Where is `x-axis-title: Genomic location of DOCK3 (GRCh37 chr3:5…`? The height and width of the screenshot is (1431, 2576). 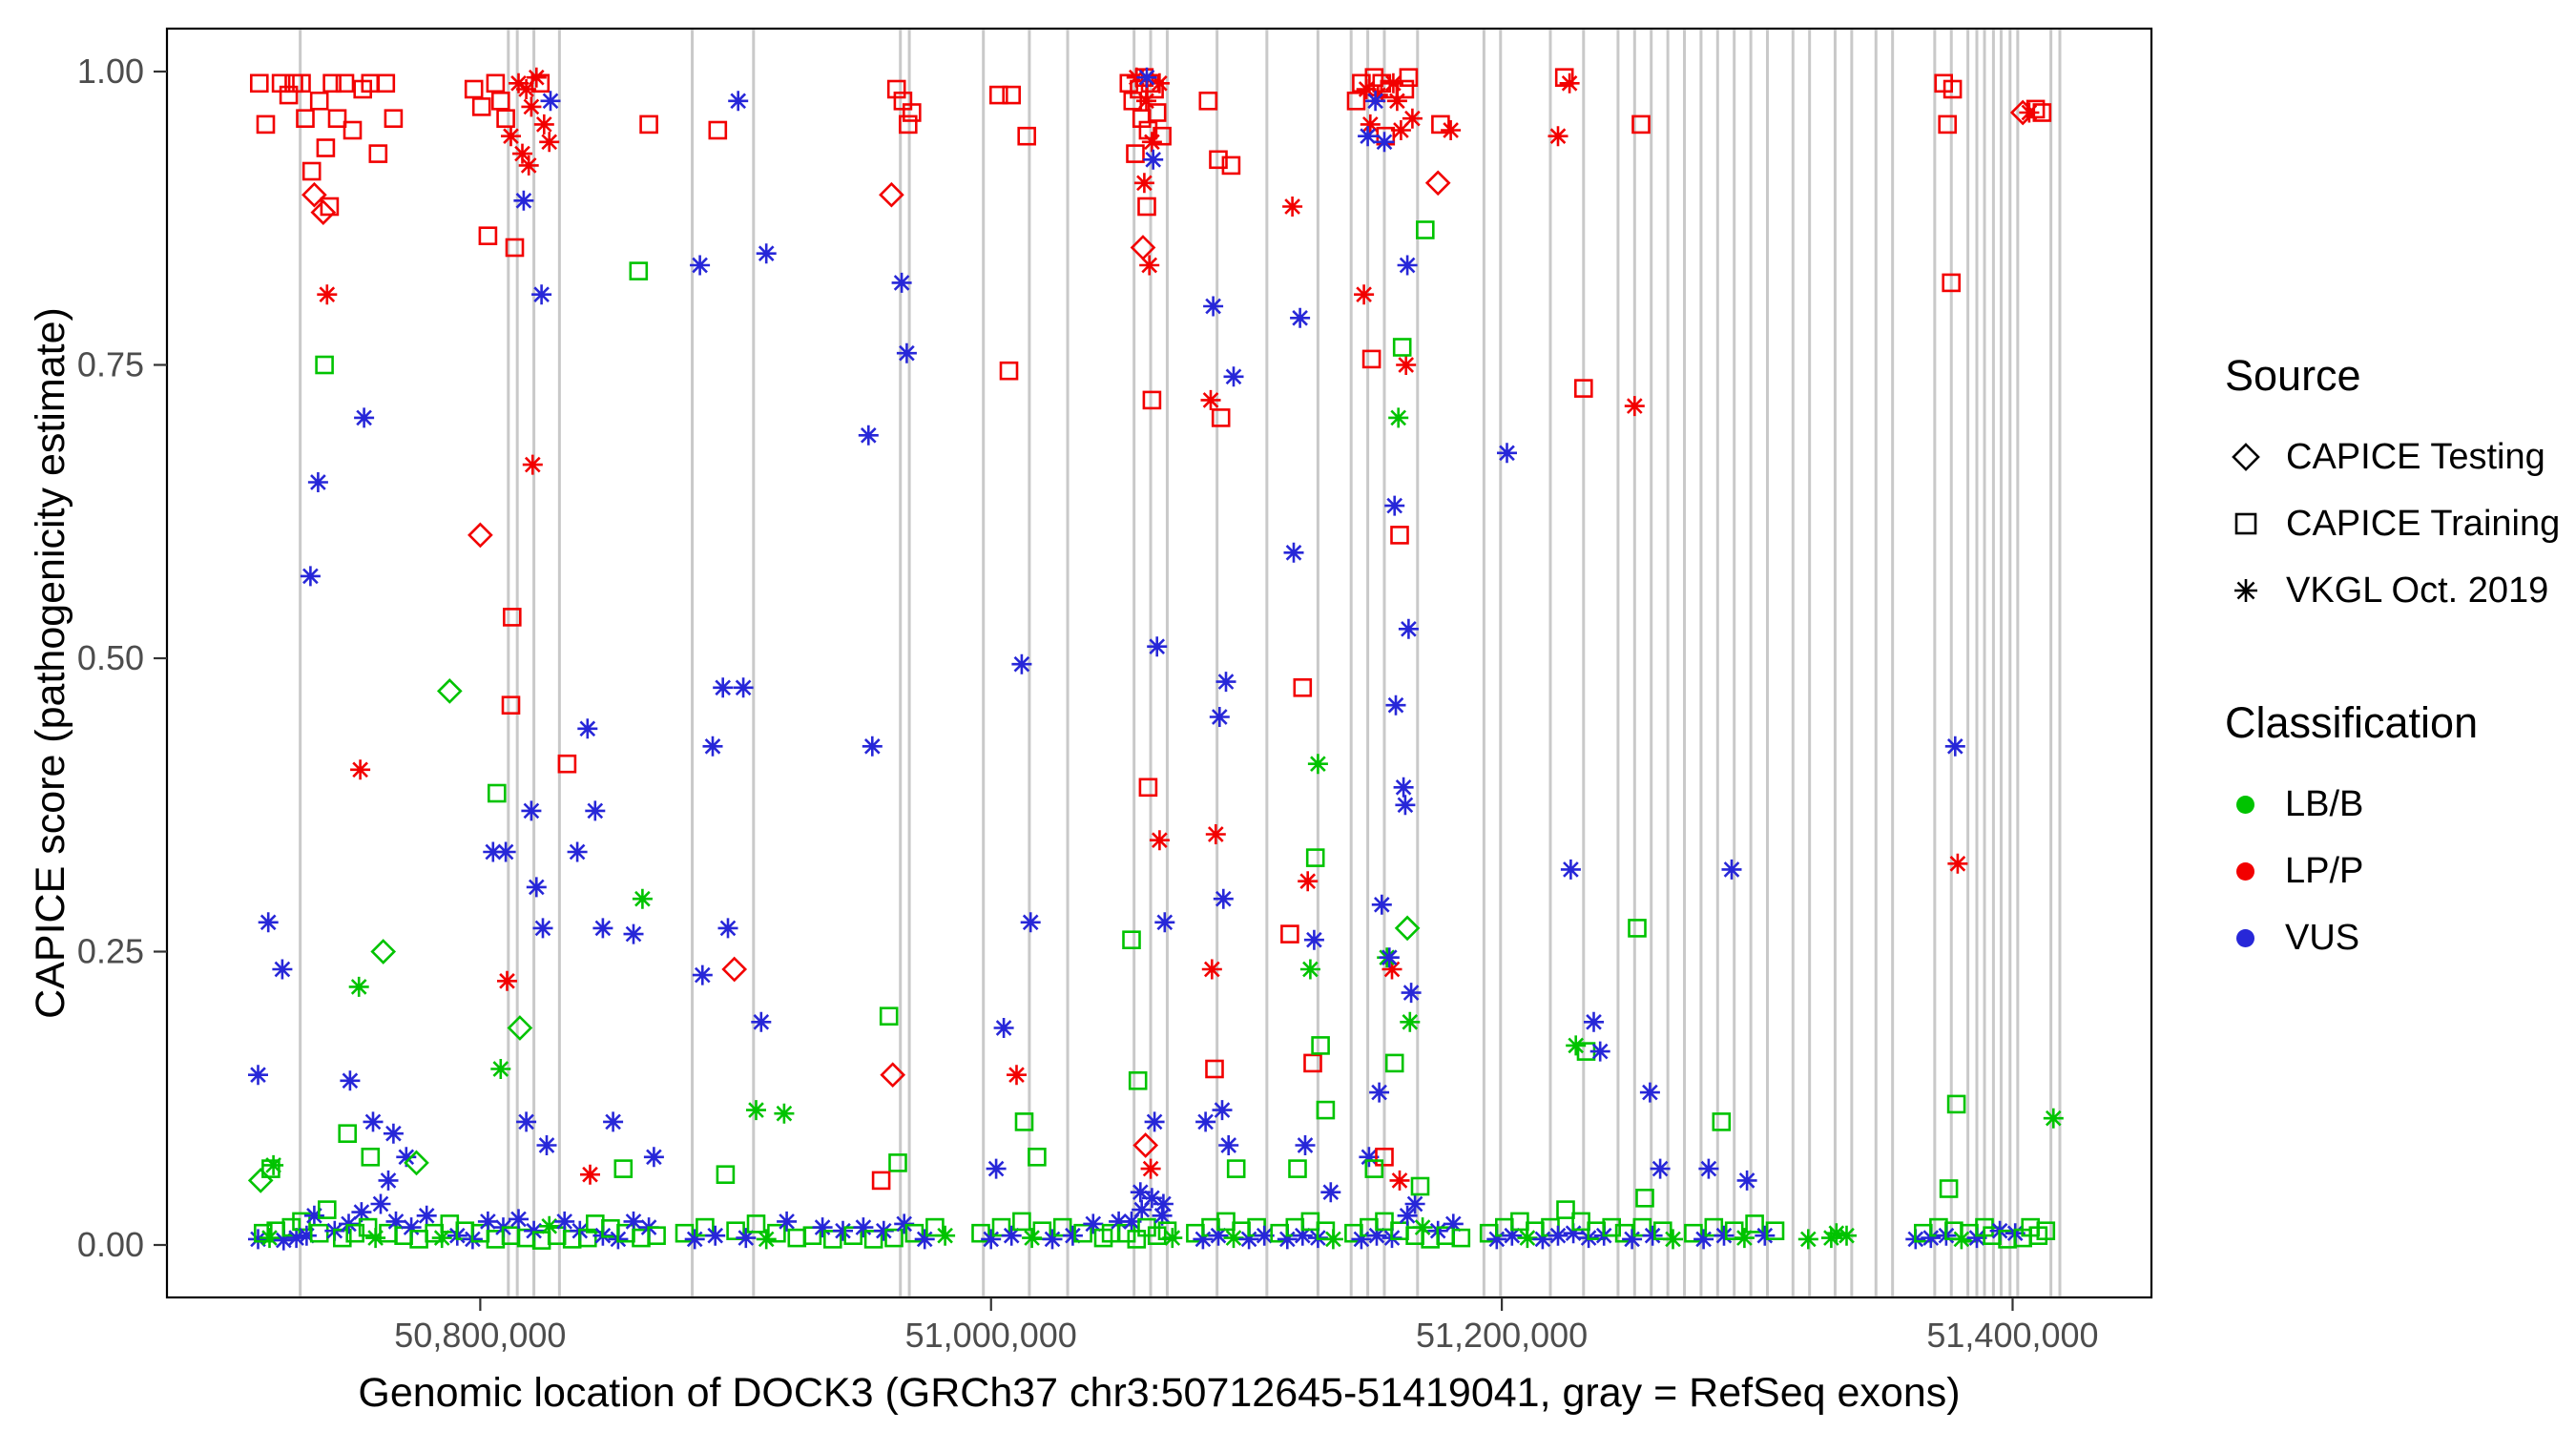 x-axis-title: Genomic location of DOCK3 (GRCh37 chr3:5… is located at coordinates (1159, 1393).